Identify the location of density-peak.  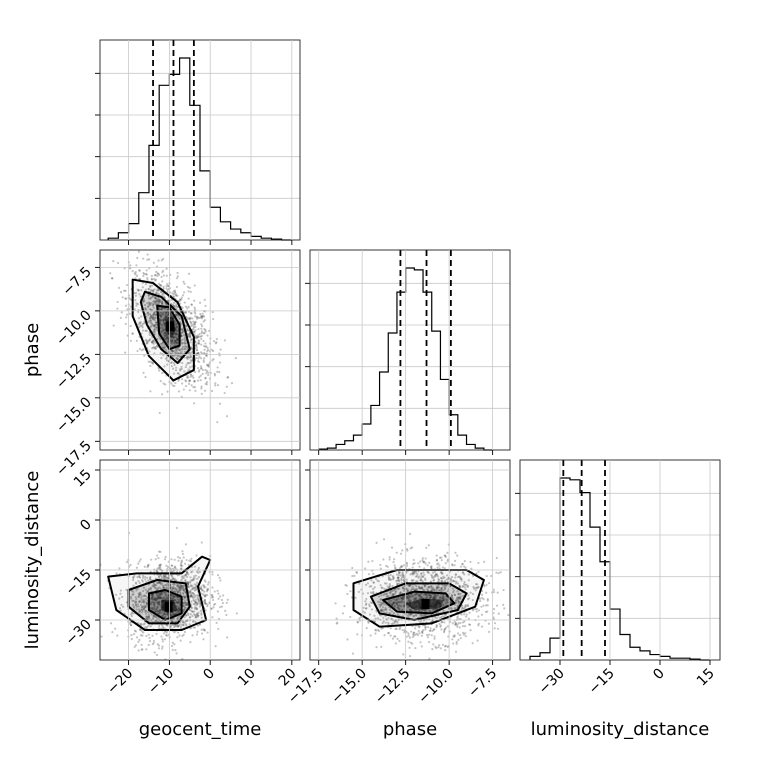
(425, 604).